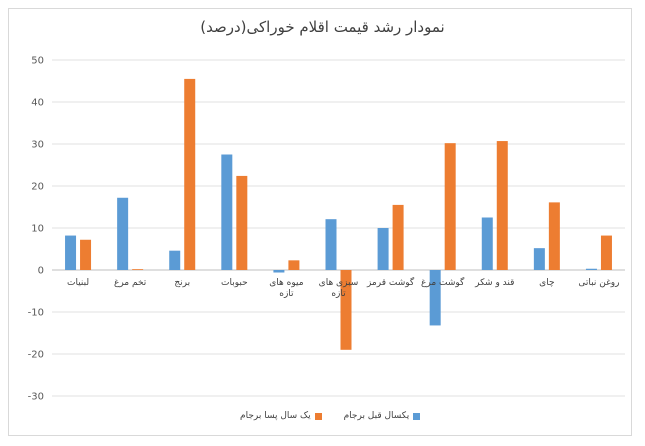 This screenshot has width=645, height=446. I want to click on x-tick-label: گوشت قرمز, so click(390, 282).